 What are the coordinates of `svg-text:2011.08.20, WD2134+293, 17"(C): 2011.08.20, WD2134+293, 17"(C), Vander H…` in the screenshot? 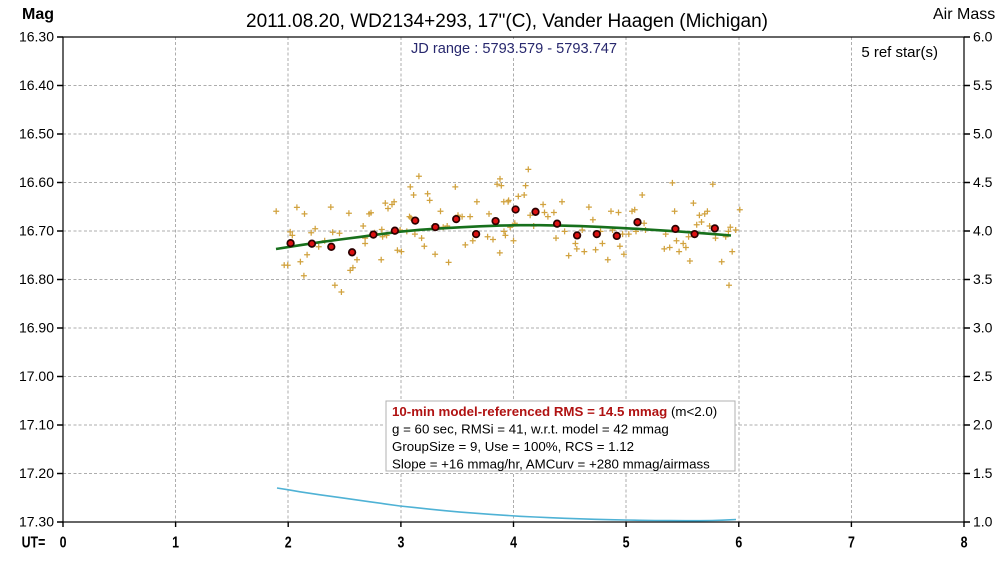 It's located at (507, 21).